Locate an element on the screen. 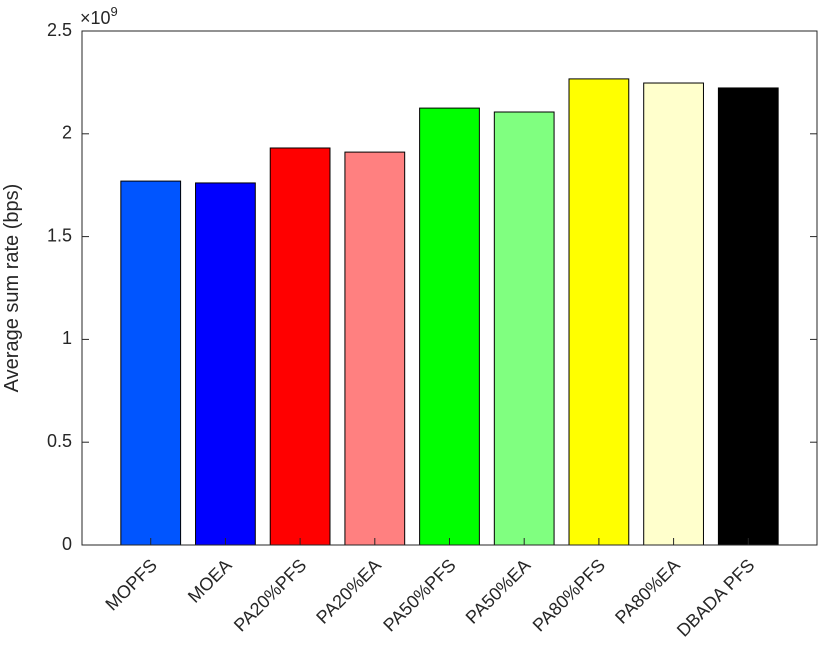 The height and width of the screenshot is (665, 831). multiplier-exponent: 9 is located at coordinates (114, 11).